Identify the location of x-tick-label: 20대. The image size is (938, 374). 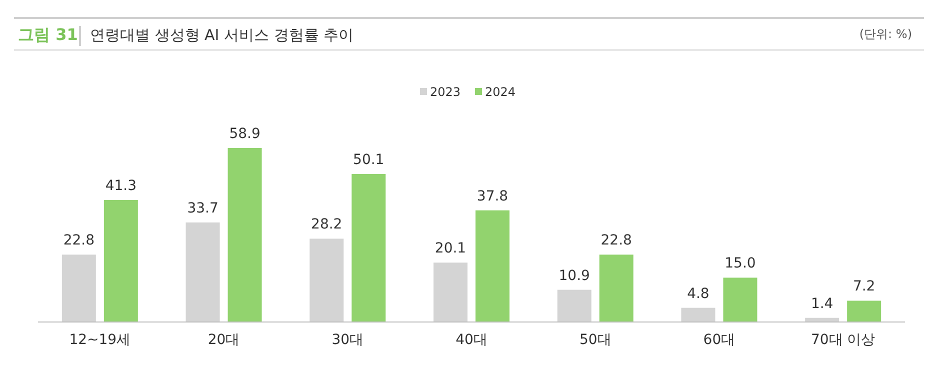
(224, 340).